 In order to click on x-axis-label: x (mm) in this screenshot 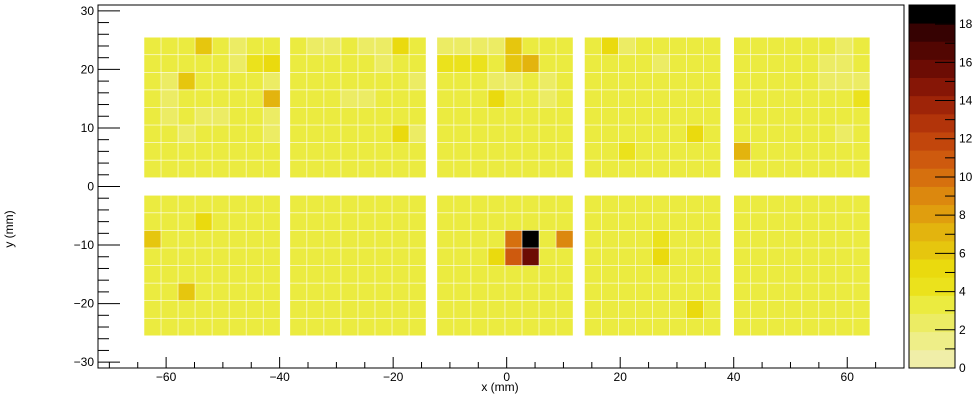, I will do `click(499, 387)`.